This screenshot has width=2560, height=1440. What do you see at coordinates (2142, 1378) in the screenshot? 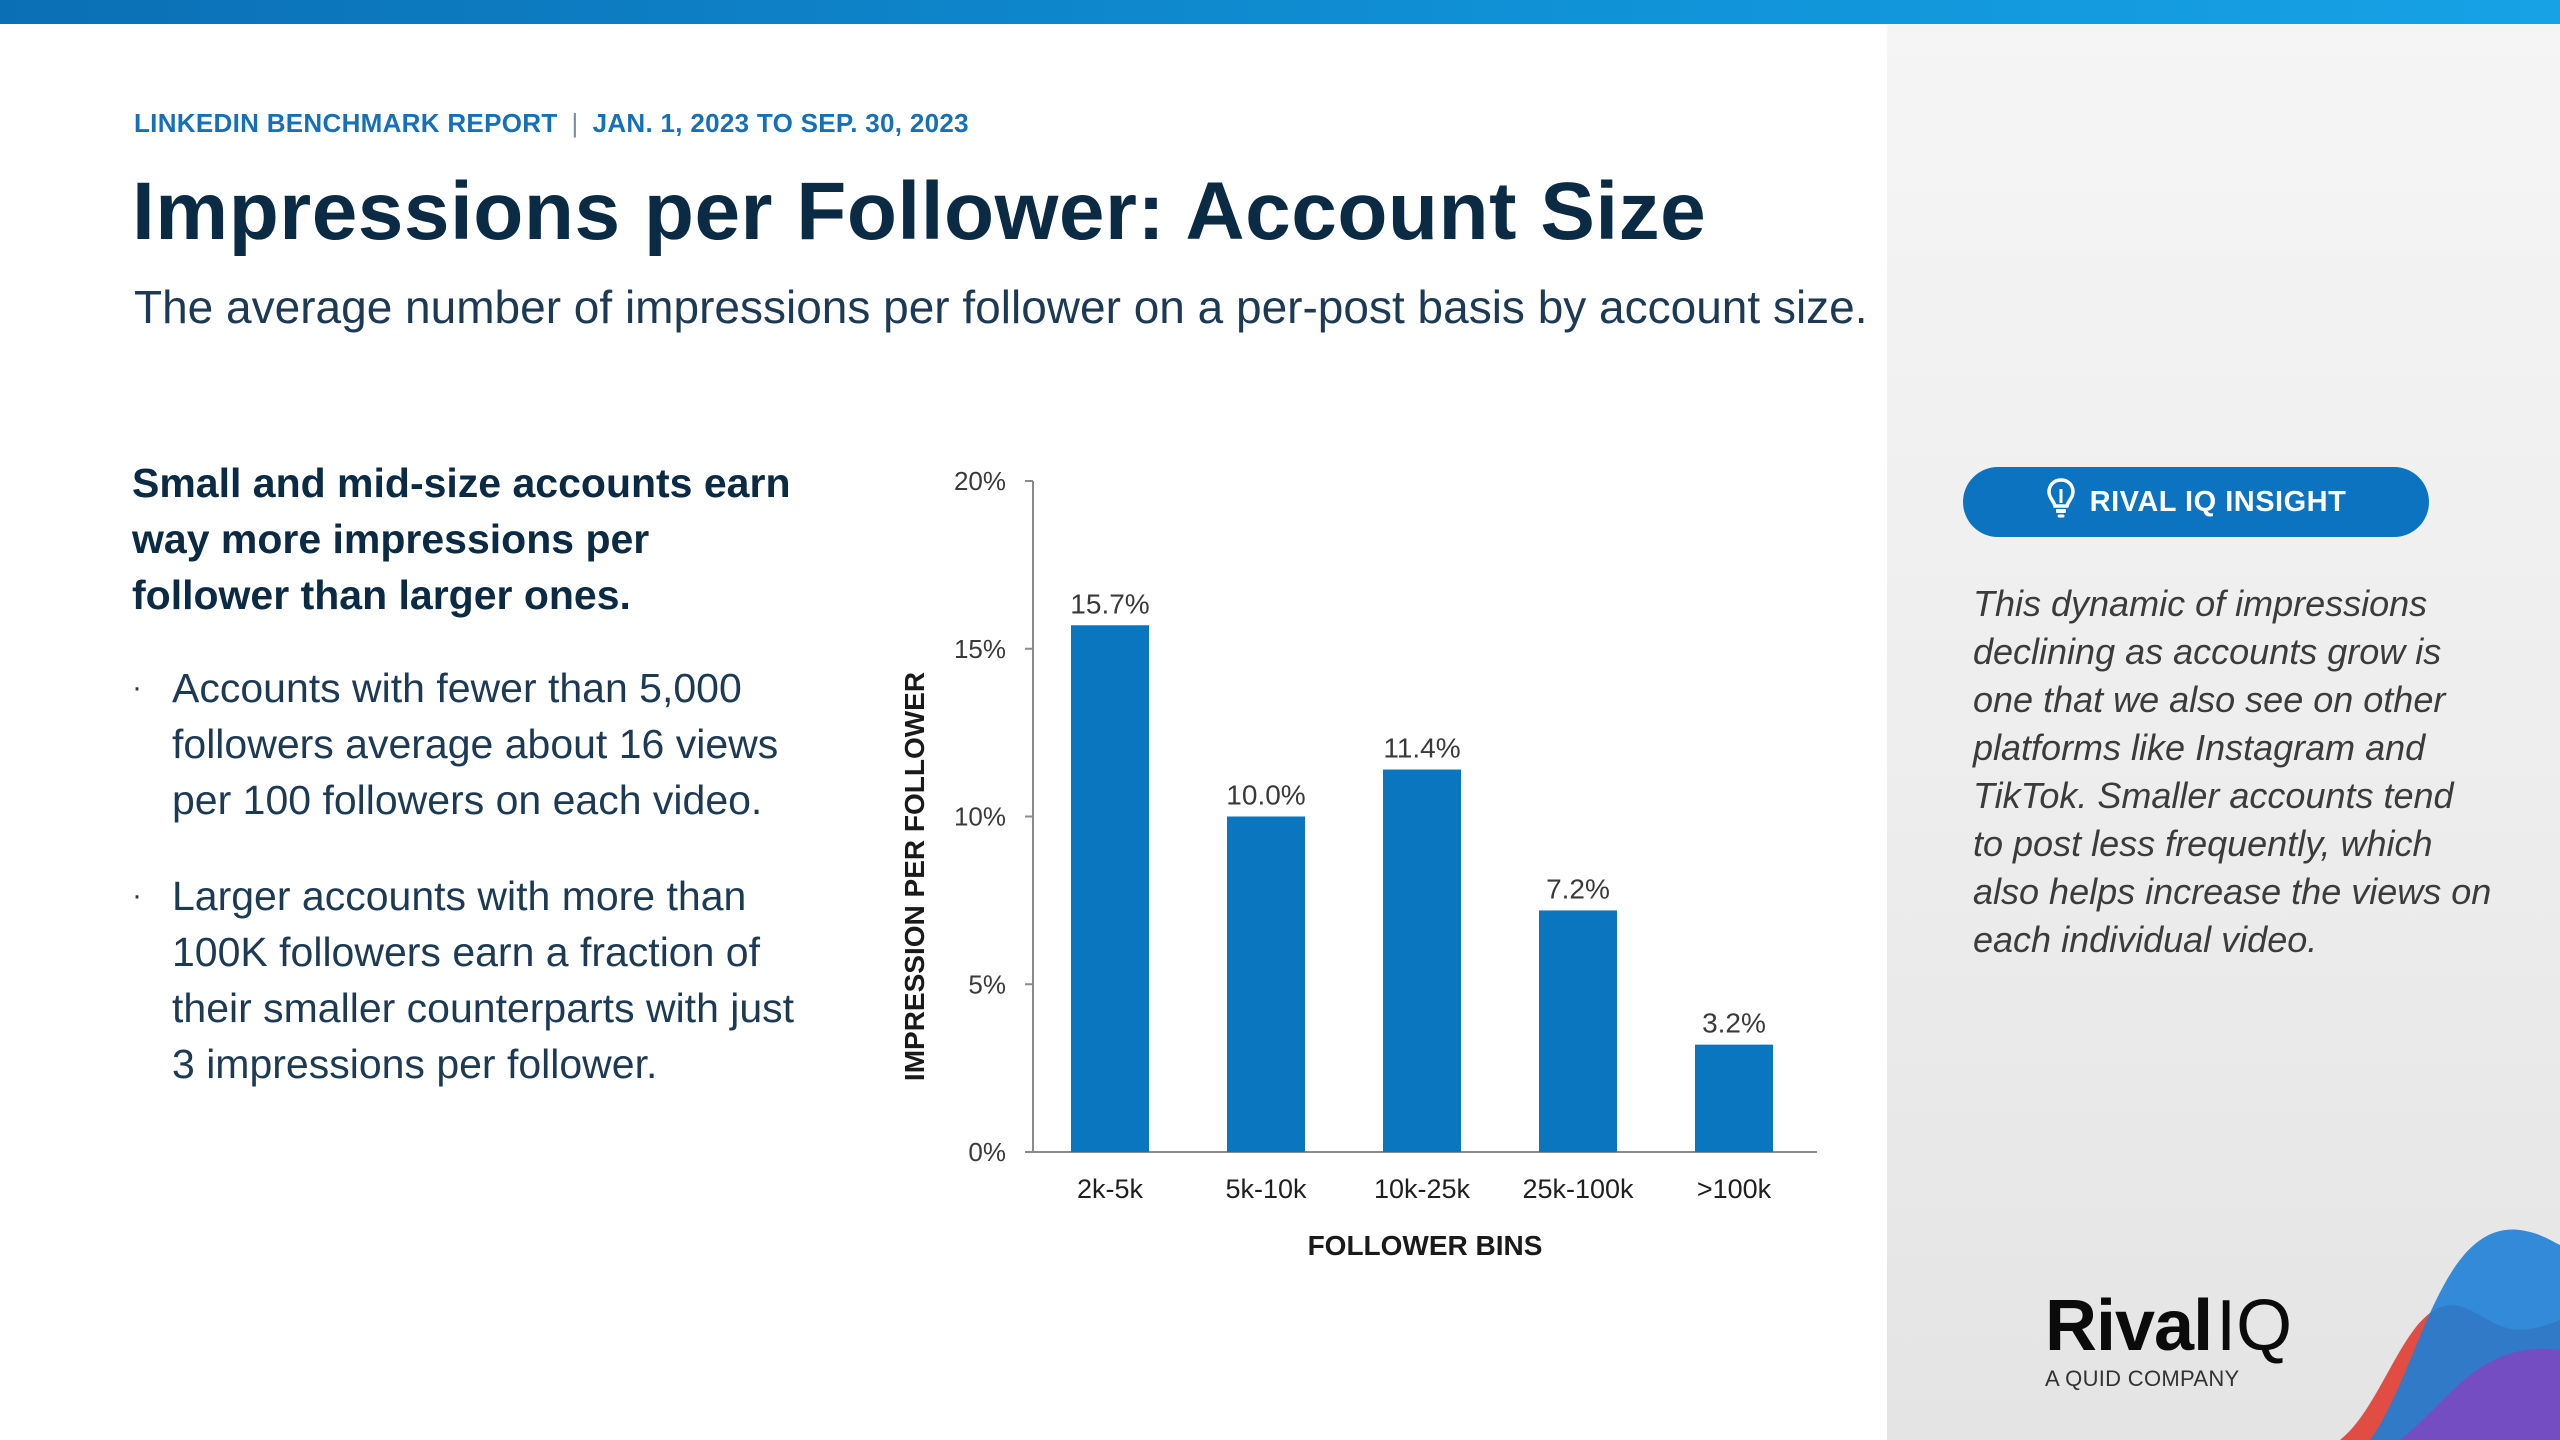
I see `brand-tagline: A QUID COMPANY` at bounding box center [2142, 1378].